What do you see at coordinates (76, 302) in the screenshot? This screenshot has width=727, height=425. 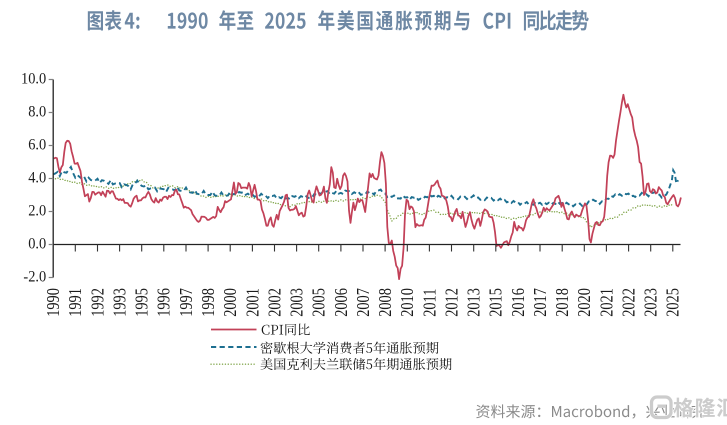 I see `svg-text: 1991` at bounding box center [76, 302].